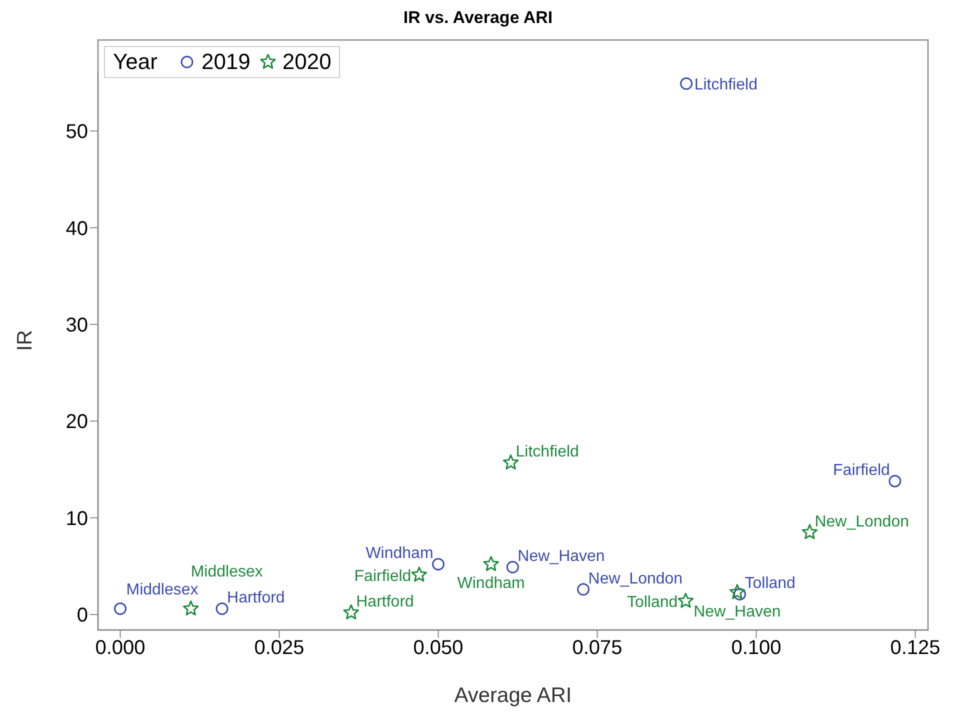 The width and height of the screenshot is (965, 719). I want to click on legend-label: 2019, so click(225, 62).